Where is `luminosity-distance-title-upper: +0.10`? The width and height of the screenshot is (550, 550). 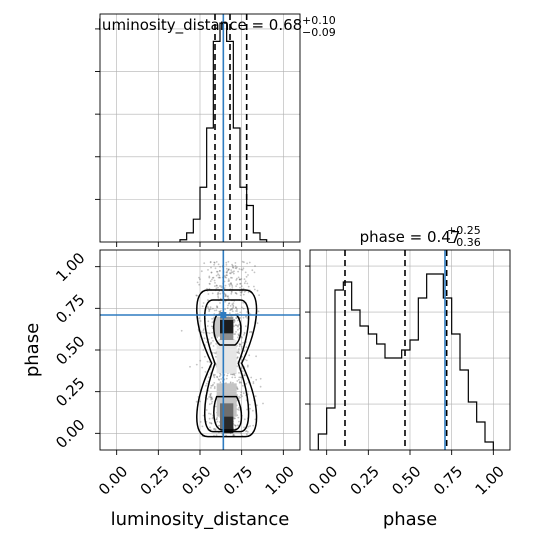 luminosity-distance-title-upper: +0.10 is located at coordinates (319, 20).